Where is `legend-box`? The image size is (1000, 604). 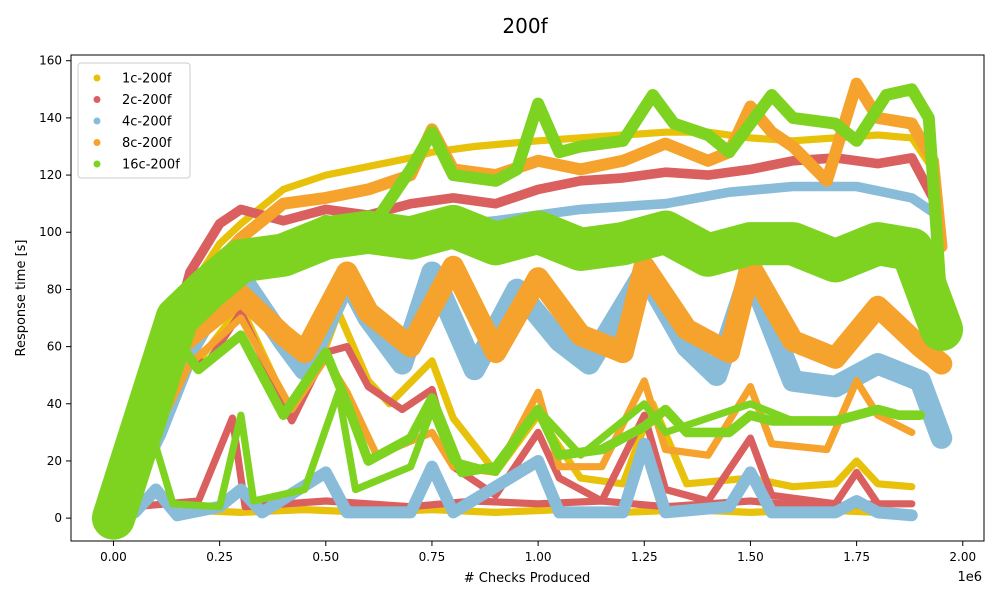
legend-box is located at coordinates (134, 120).